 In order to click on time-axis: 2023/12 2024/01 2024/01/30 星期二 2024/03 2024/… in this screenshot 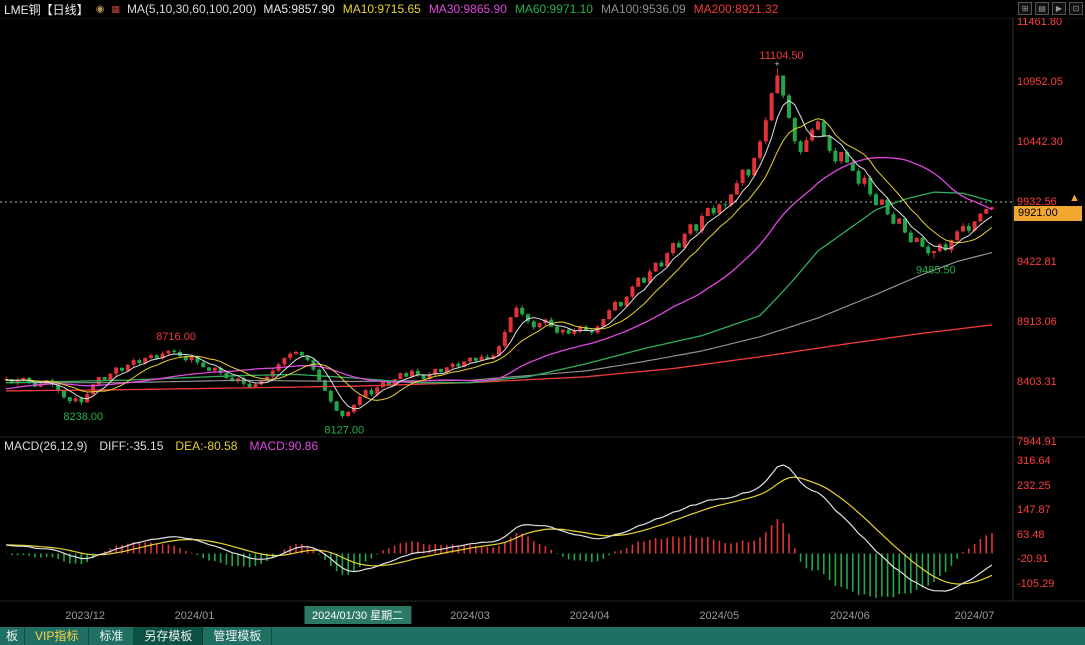, I will do `click(506, 614)`.